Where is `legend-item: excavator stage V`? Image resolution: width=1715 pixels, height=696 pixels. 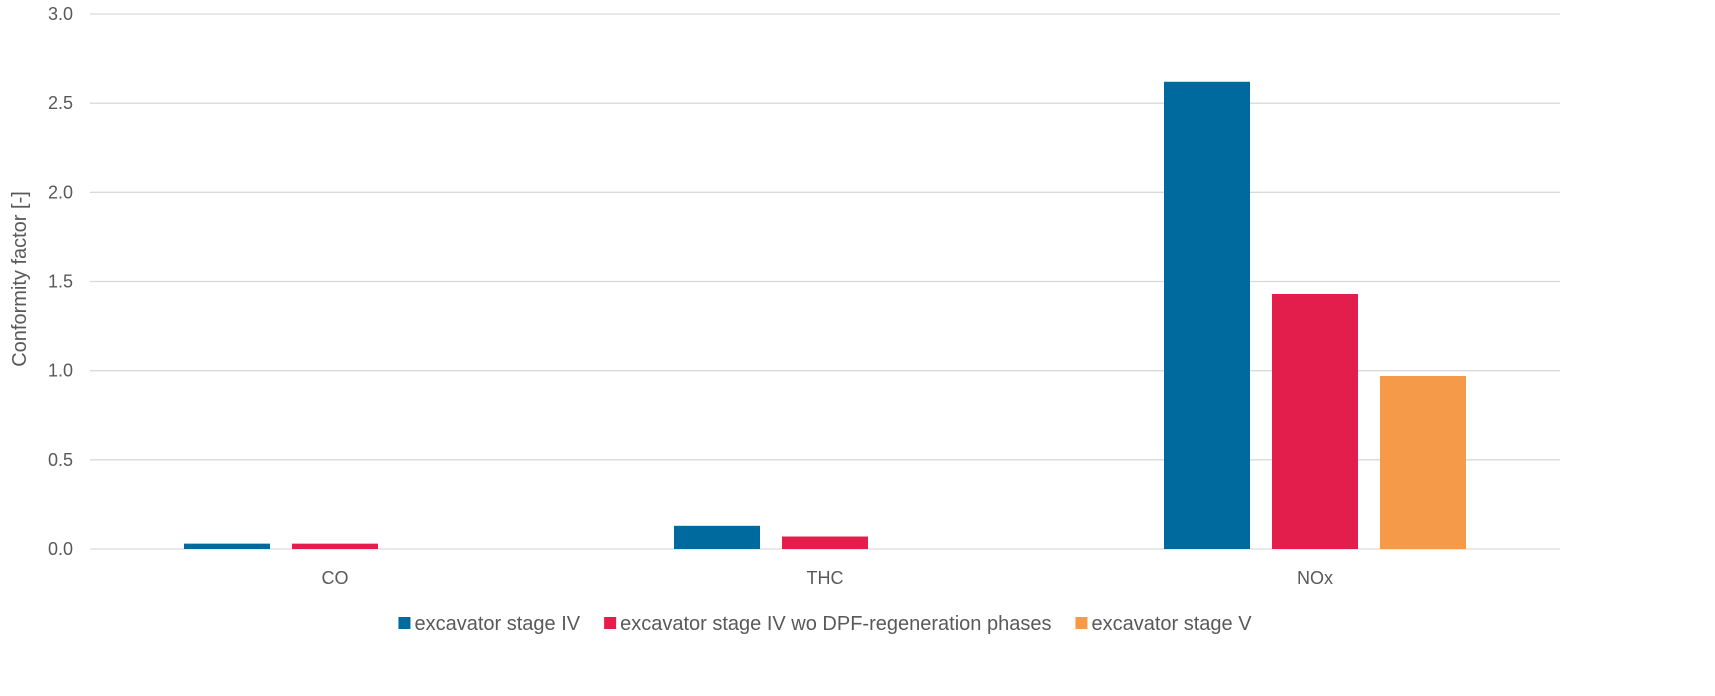
legend-item: excavator stage V is located at coordinates (1163, 624).